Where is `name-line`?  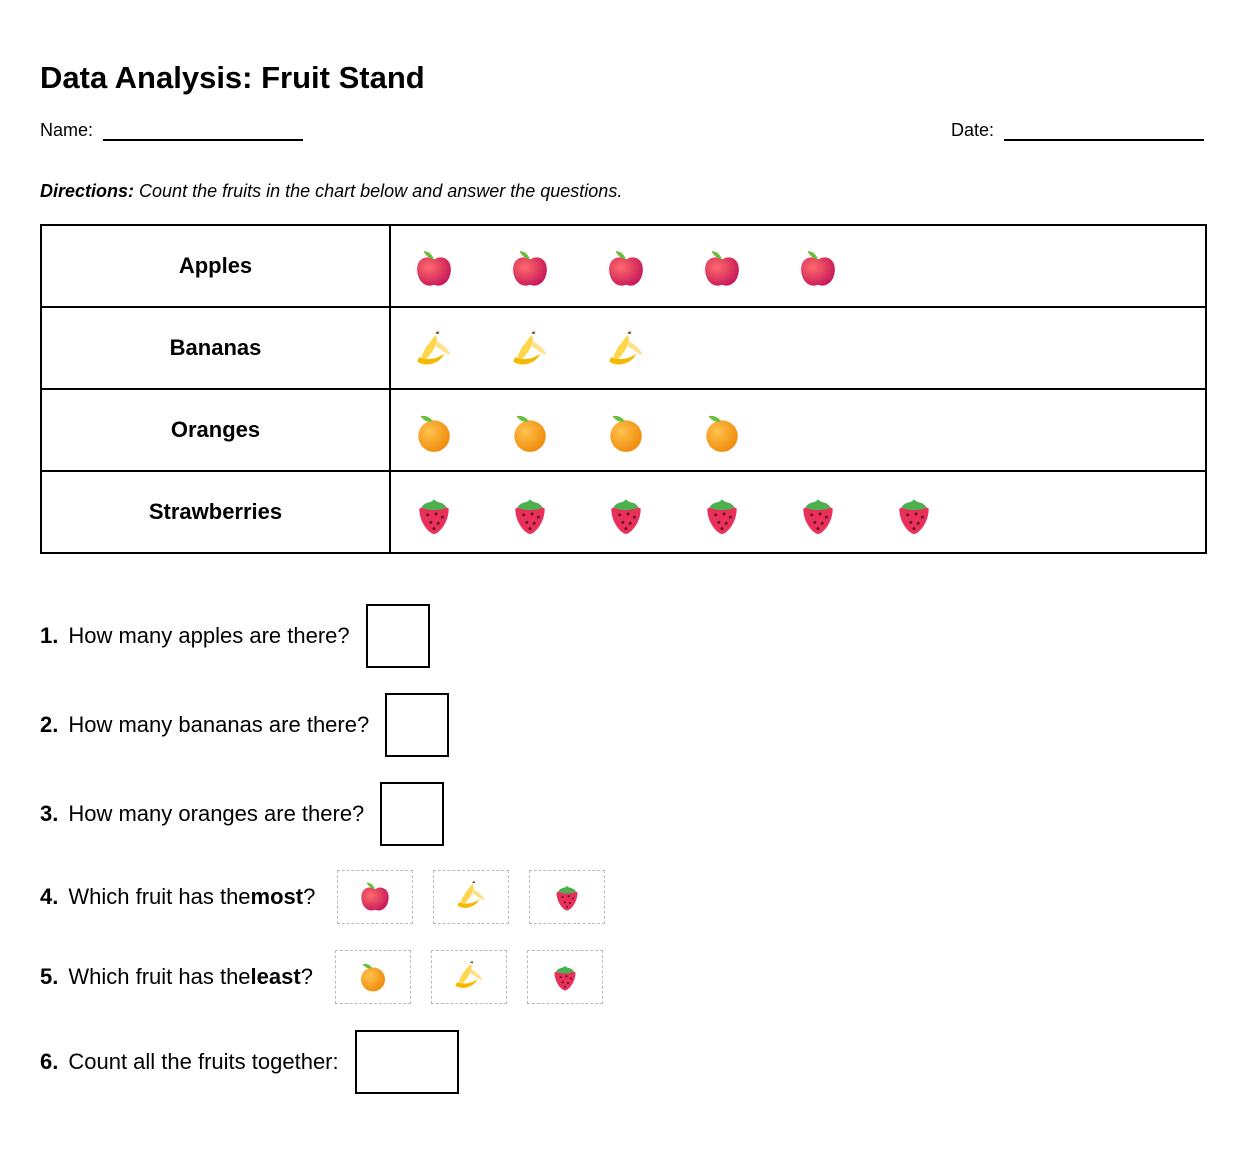
name-line is located at coordinates (203, 133).